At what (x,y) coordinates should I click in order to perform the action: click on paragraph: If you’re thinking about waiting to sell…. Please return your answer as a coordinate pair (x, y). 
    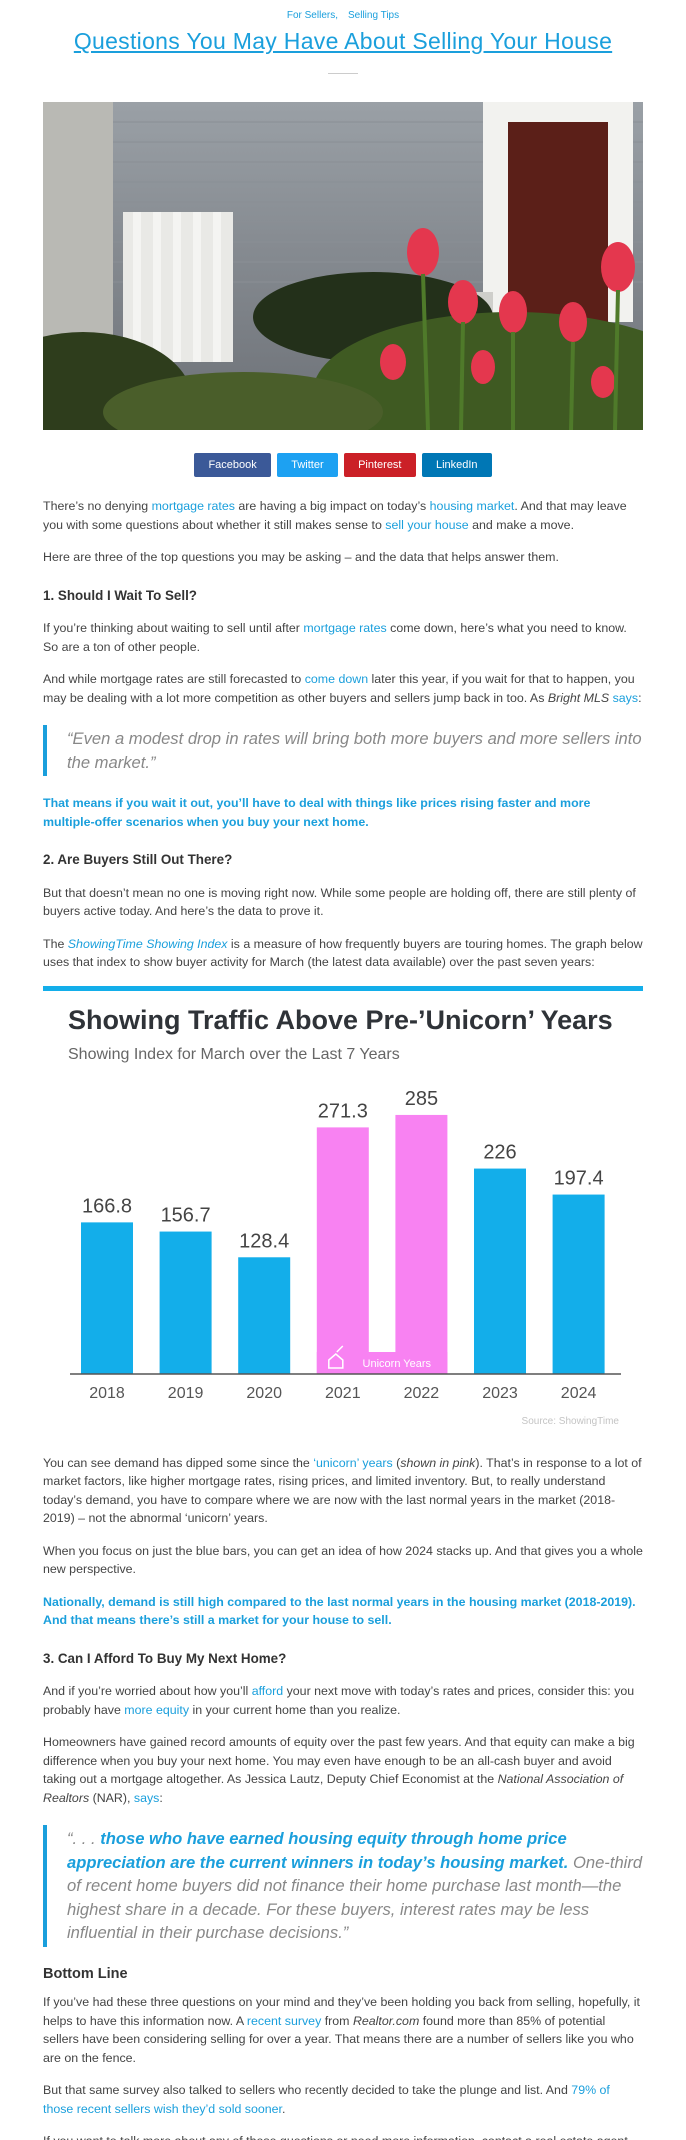
    Looking at the image, I should click on (343, 637).